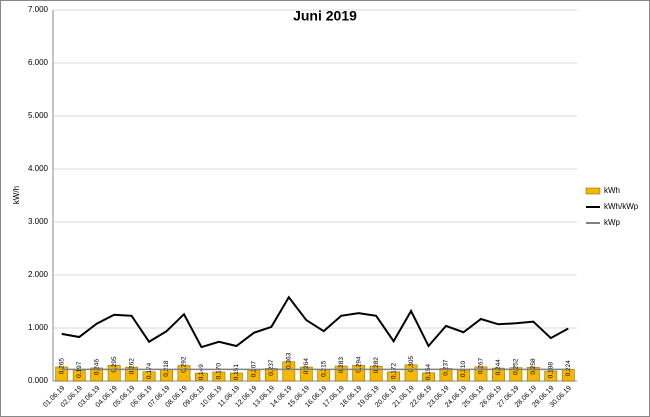 This screenshot has height=417, width=650. What do you see at coordinates (516, 366) in the screenshot?
I see `bar-label: 0,252` at bounding box center [516, 366].